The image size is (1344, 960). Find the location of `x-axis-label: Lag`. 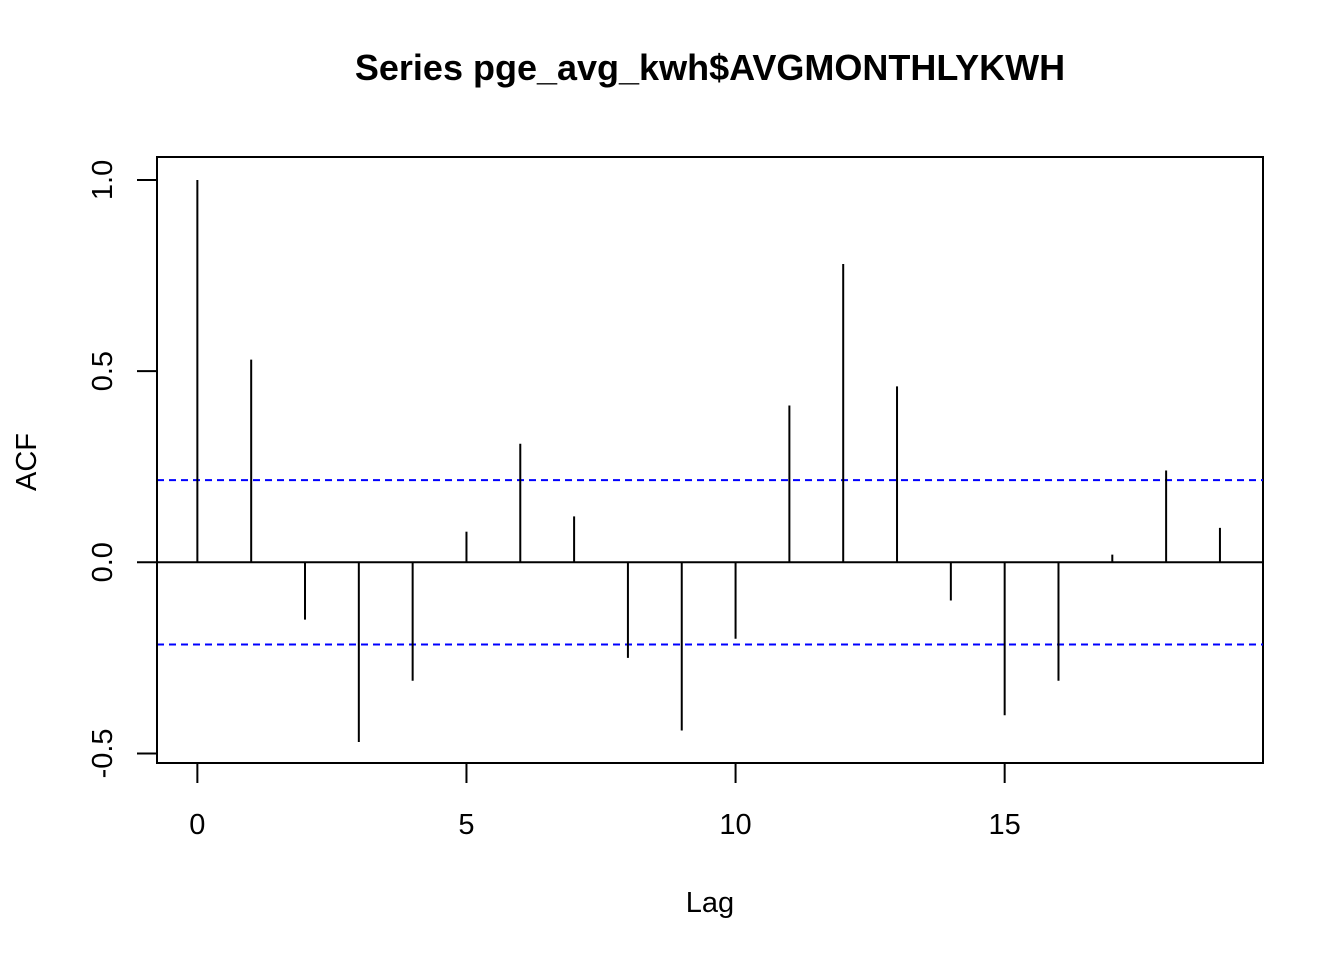

x-axis-label: Lag is located at coordinates (710, 903).